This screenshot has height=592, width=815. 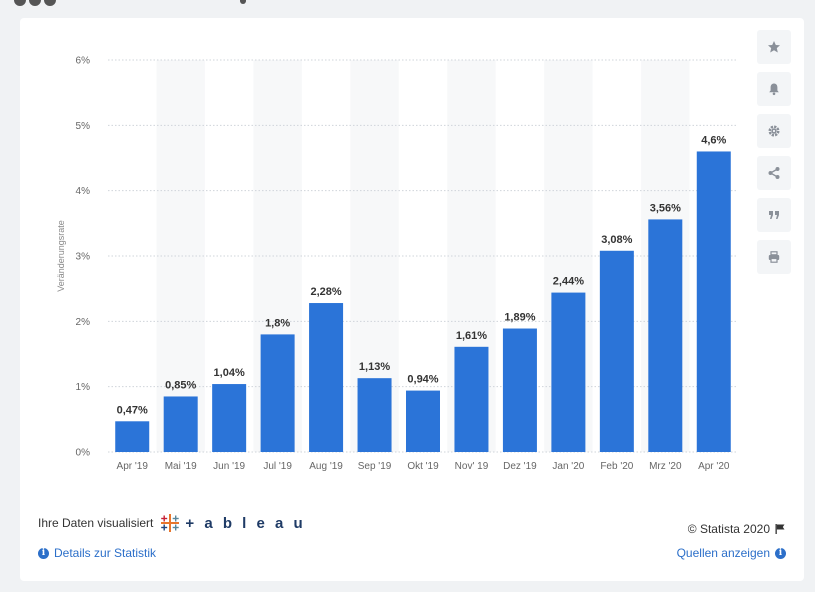 I want to click on y-axis-label: Veränderungsrate, so click(x=61, y=256).